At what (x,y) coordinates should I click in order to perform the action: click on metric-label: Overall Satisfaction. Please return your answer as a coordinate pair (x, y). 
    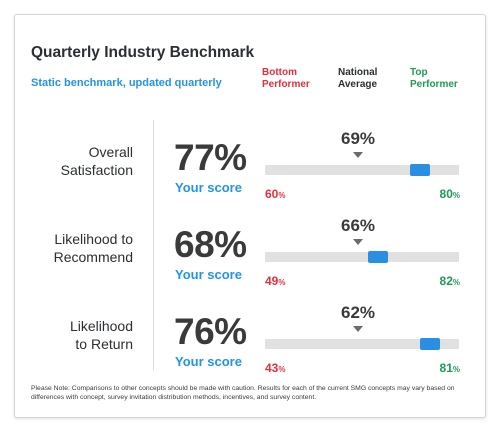
    Looking at the image, I should click on (96, 161).